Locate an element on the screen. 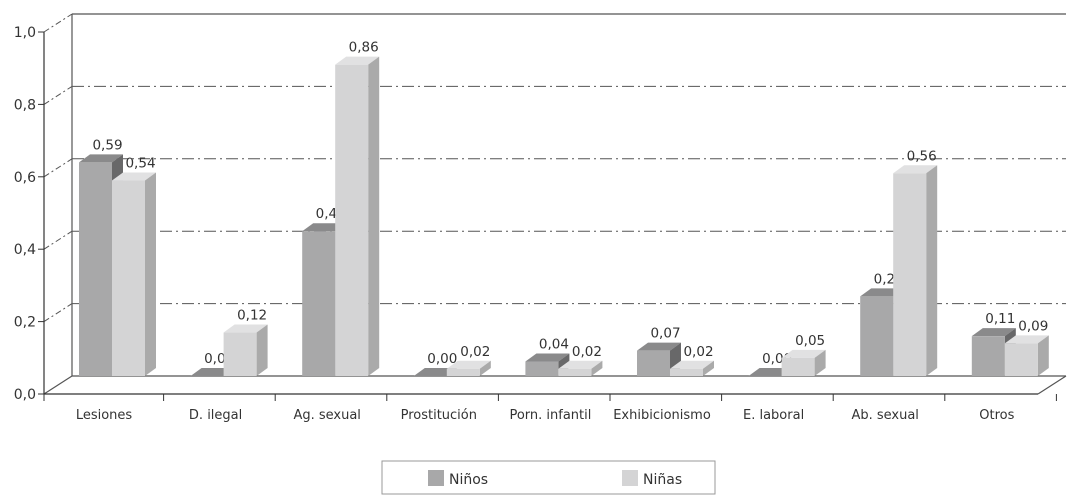 The height and width of the screenshot is (500, 1070). data-label: 0,54 is located at coordinates (140, 164).